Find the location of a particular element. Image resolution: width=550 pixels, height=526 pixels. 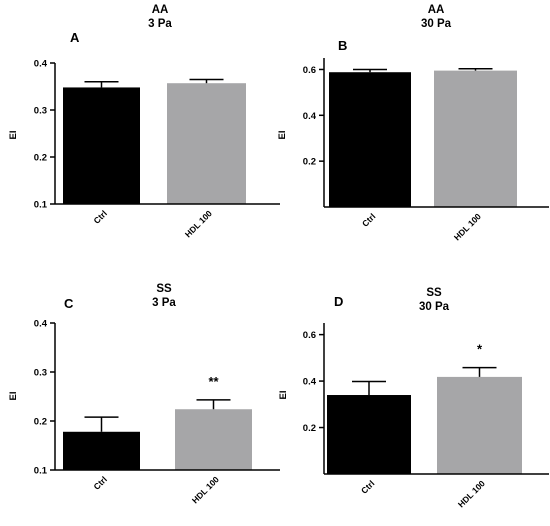

panel-a-y-tick-label: 0.3 is located at coordinates (40, 111).